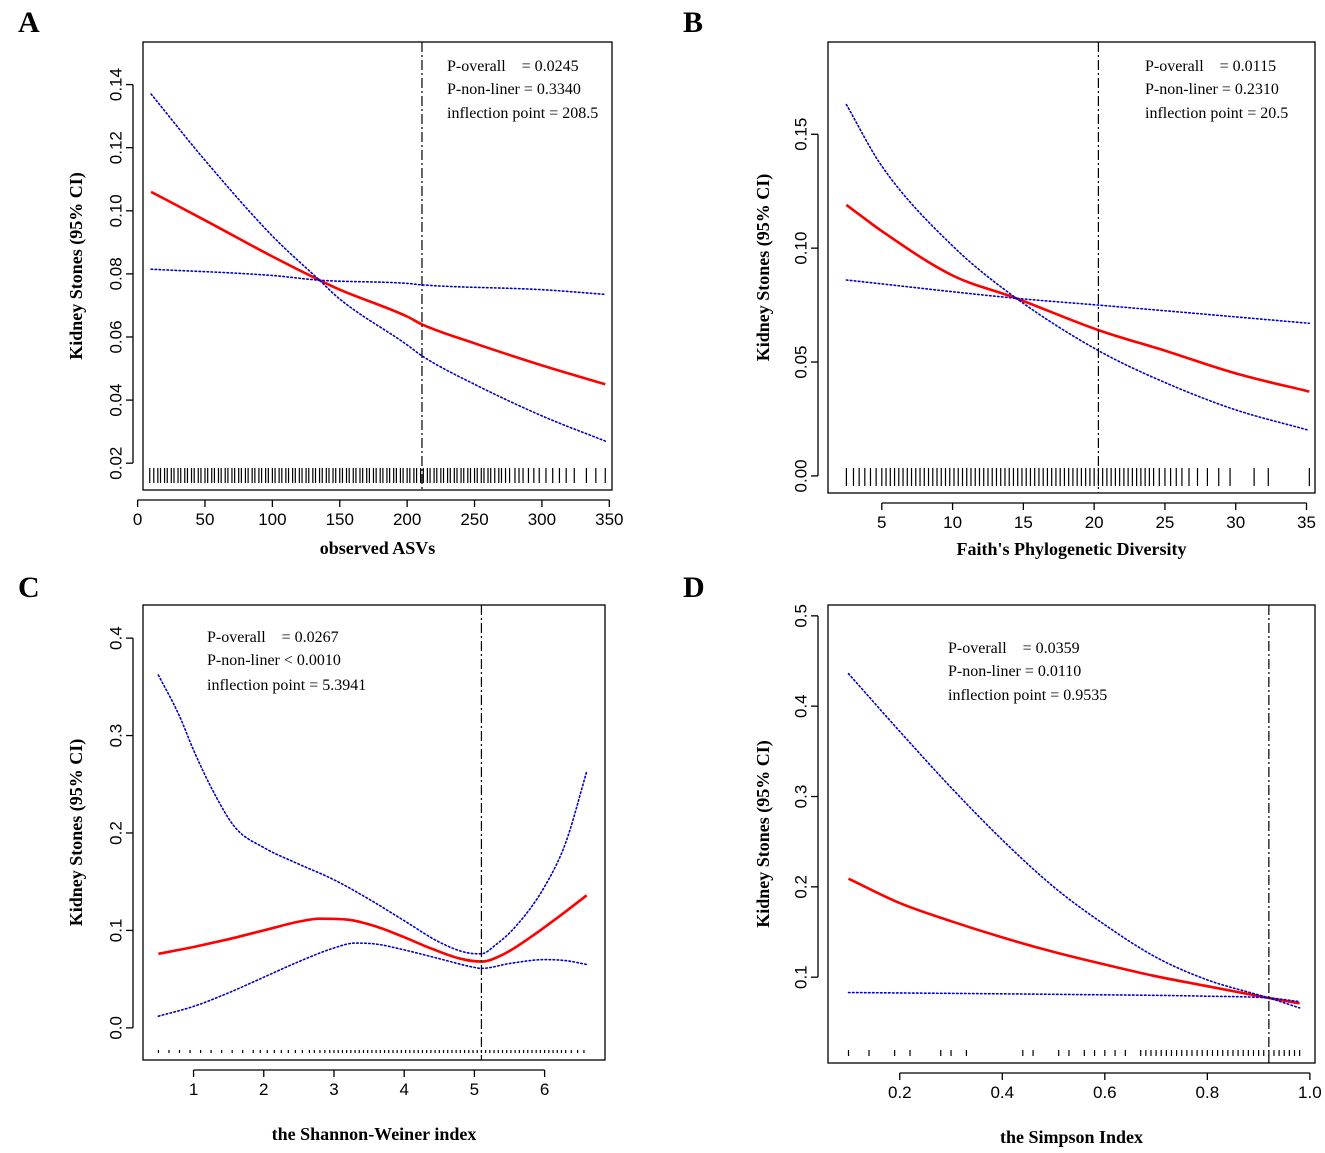  I want to click on x-tick-label: 250, so click(474, 519).